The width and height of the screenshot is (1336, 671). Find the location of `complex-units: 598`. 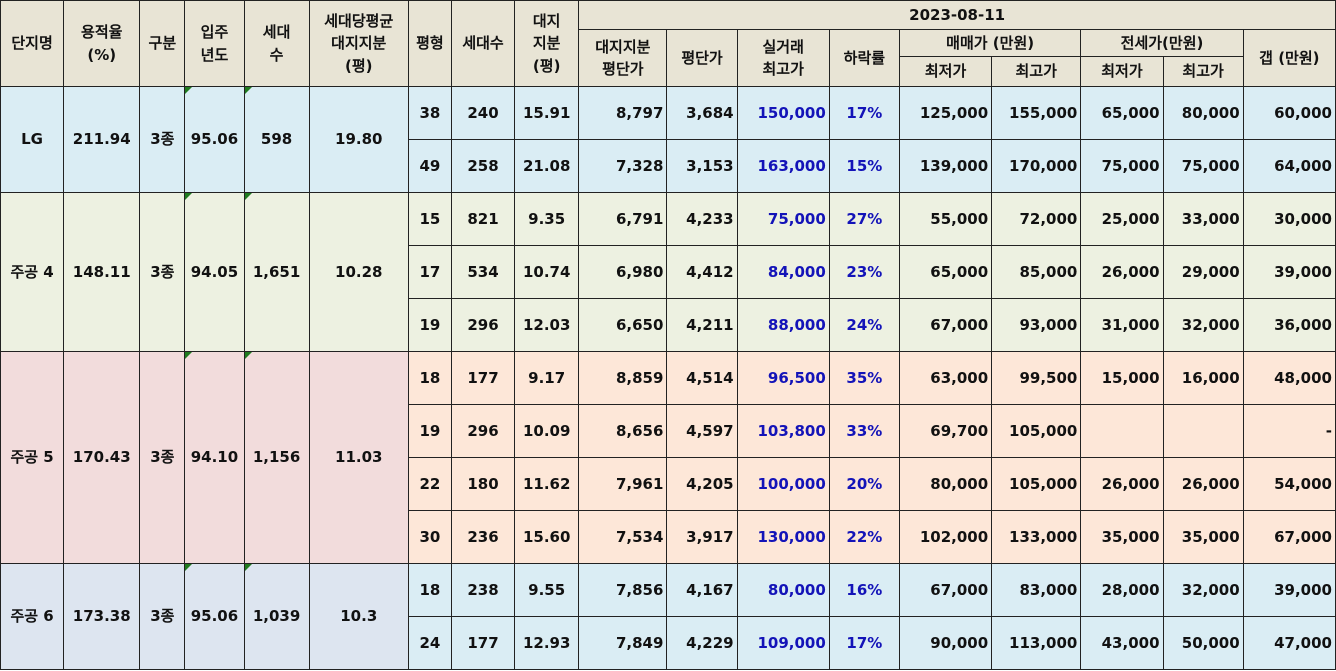

complex-units: 598 is located at coordinates (276, 139).